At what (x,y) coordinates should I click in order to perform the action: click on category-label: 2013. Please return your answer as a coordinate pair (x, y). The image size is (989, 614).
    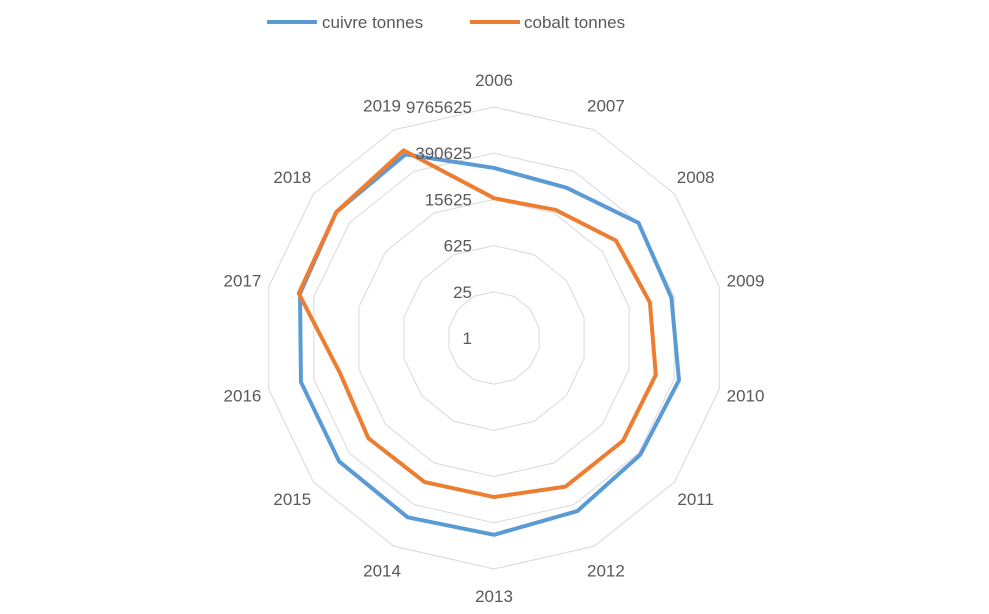
    Looking at the image, I should click on (494, 596).